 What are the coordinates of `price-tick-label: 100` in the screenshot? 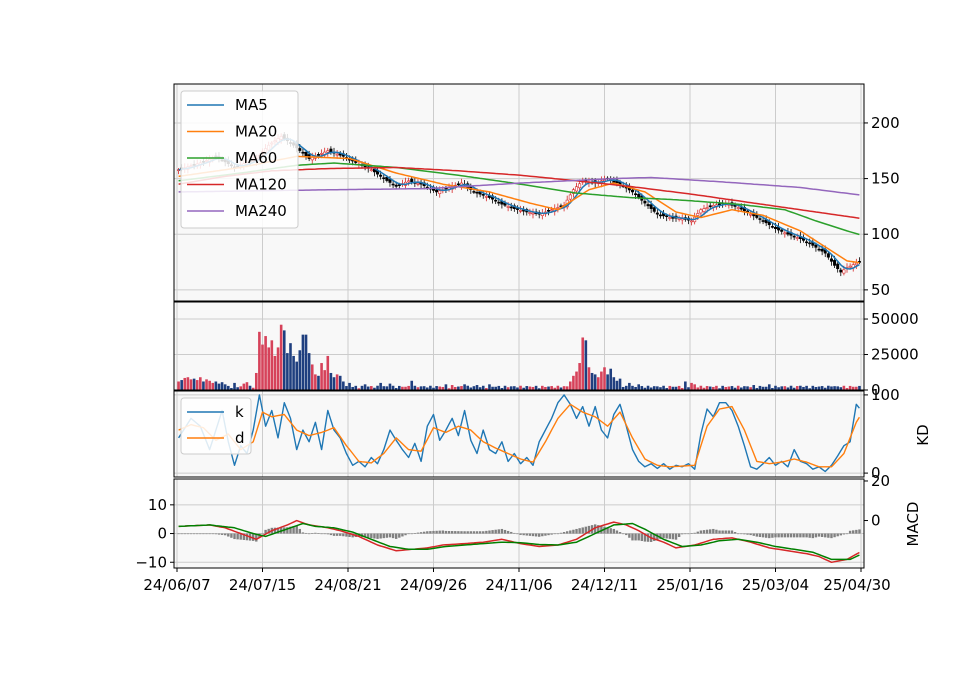 It's located at (885, 234).